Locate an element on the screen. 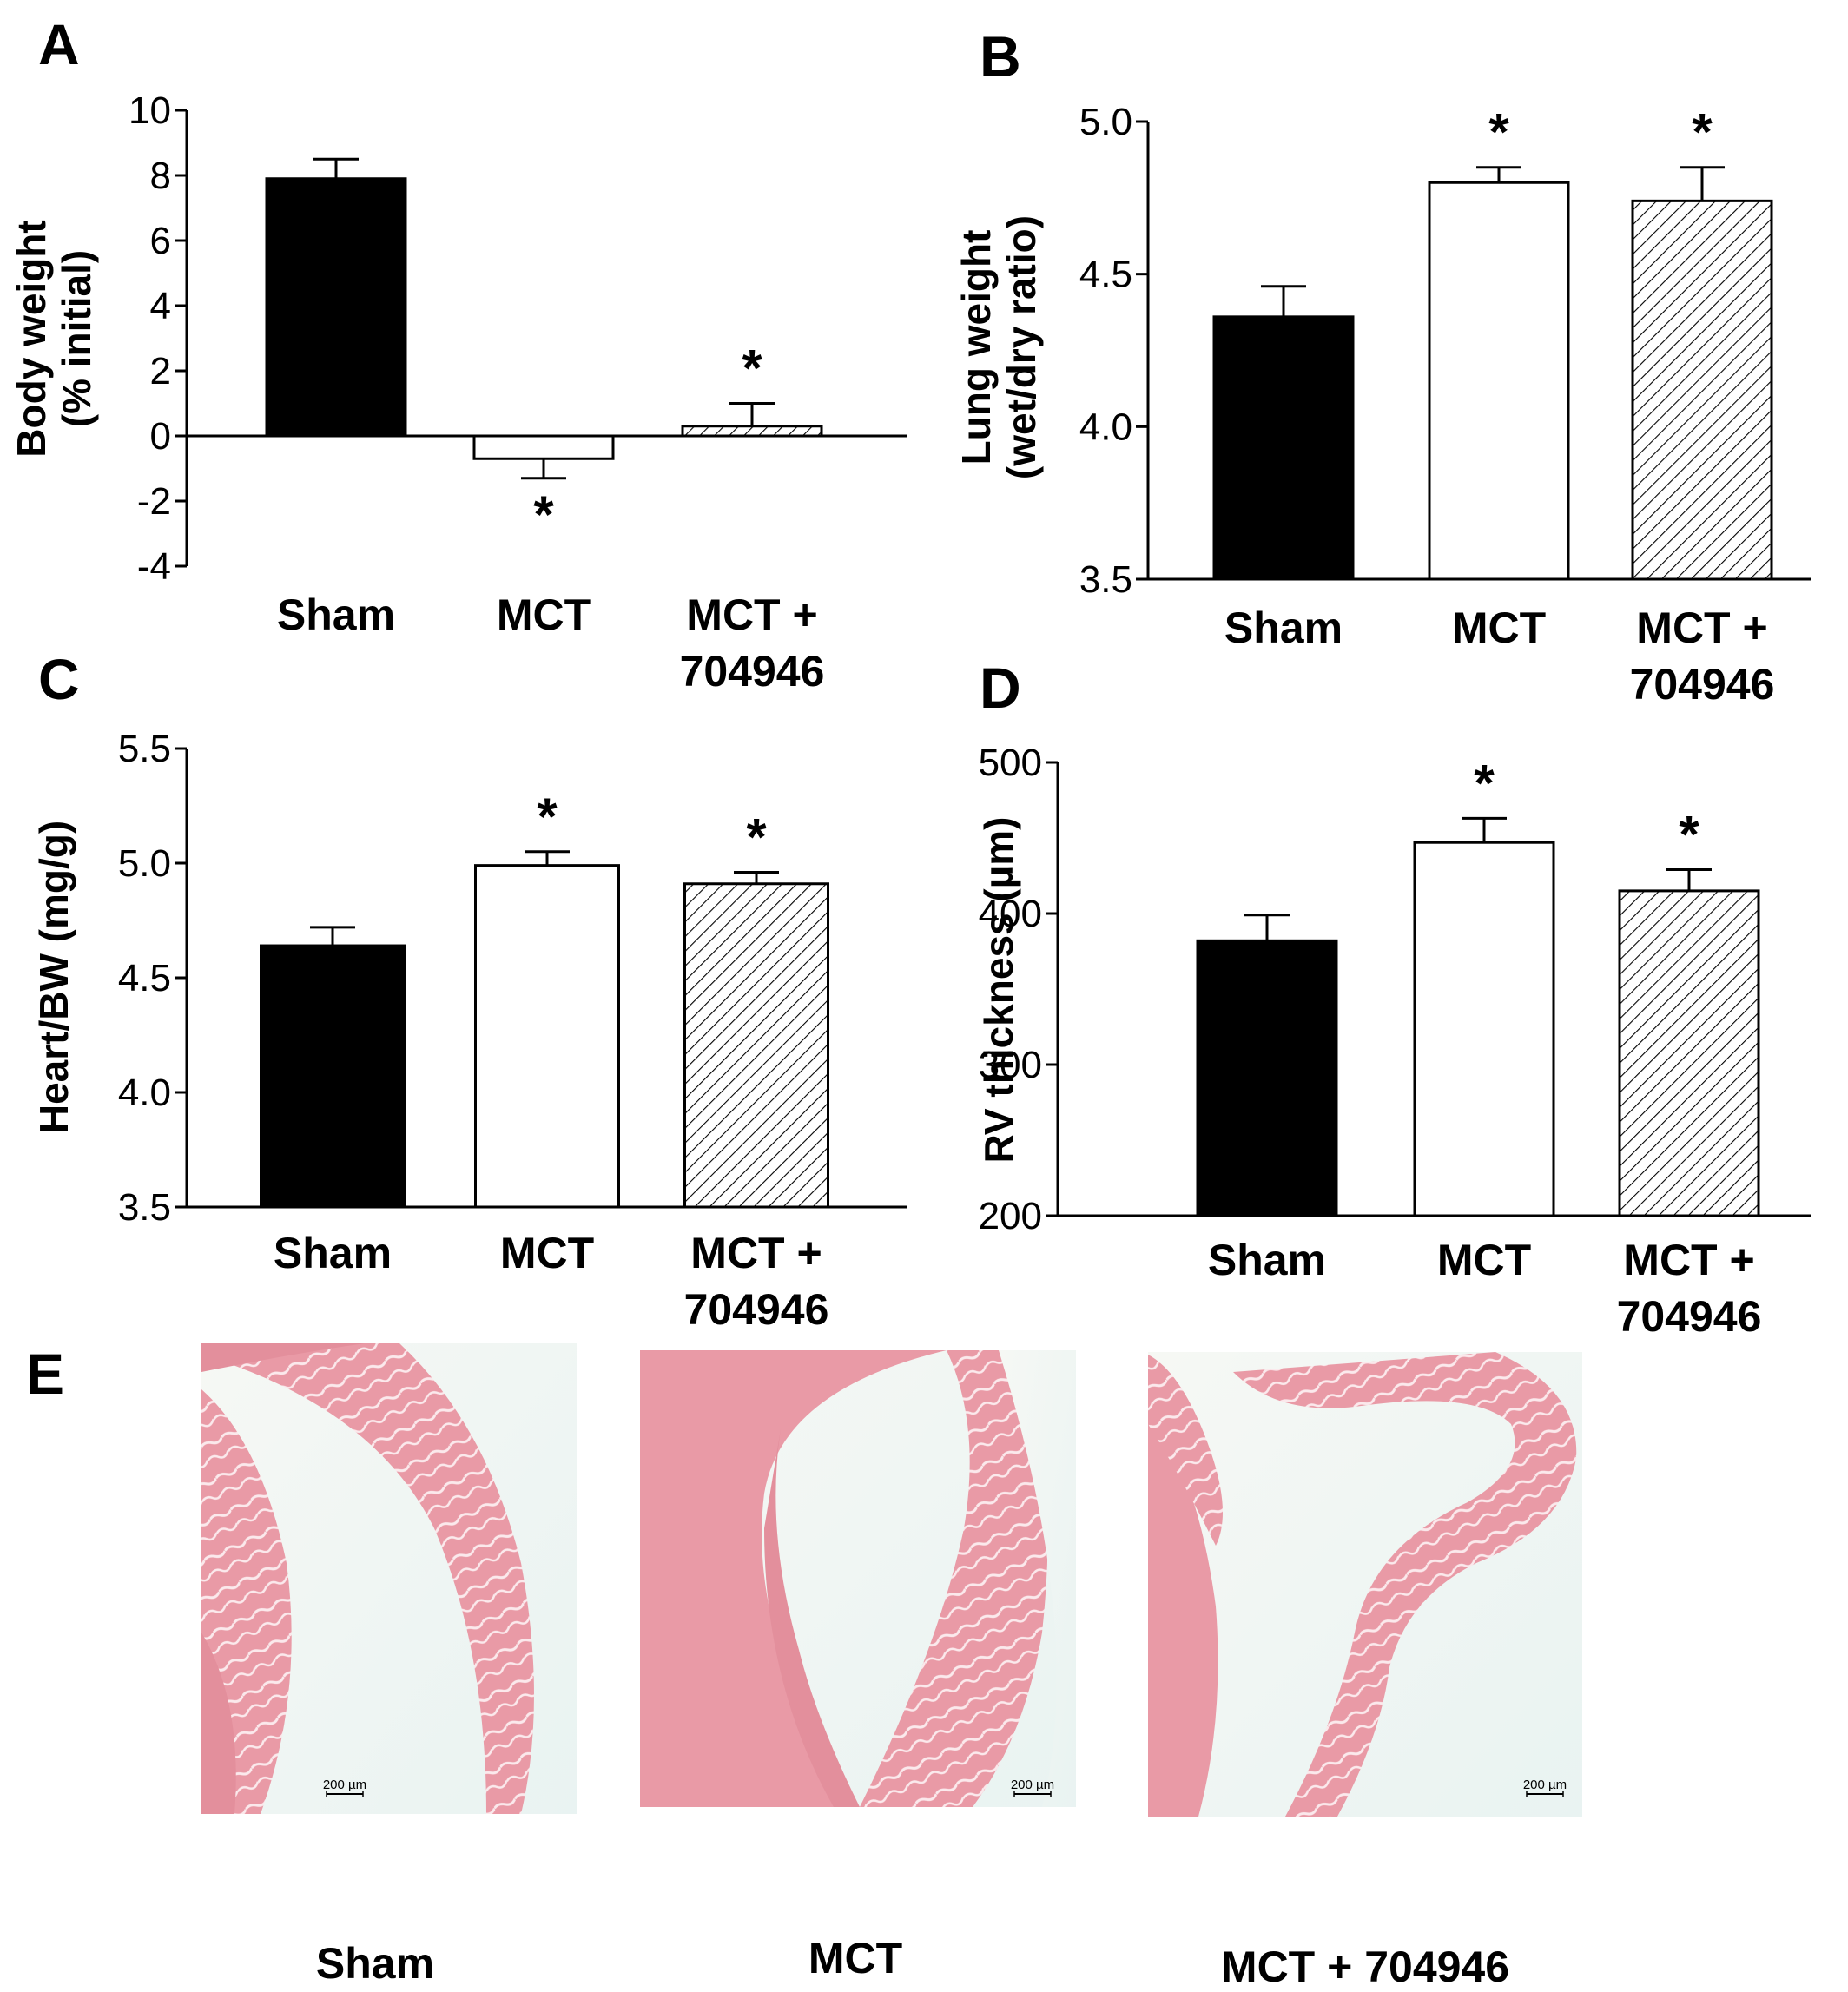 This screenshot has height=1992, width=1848. micrograph-label-sham: Sham is located at coordinates (375, 1964).